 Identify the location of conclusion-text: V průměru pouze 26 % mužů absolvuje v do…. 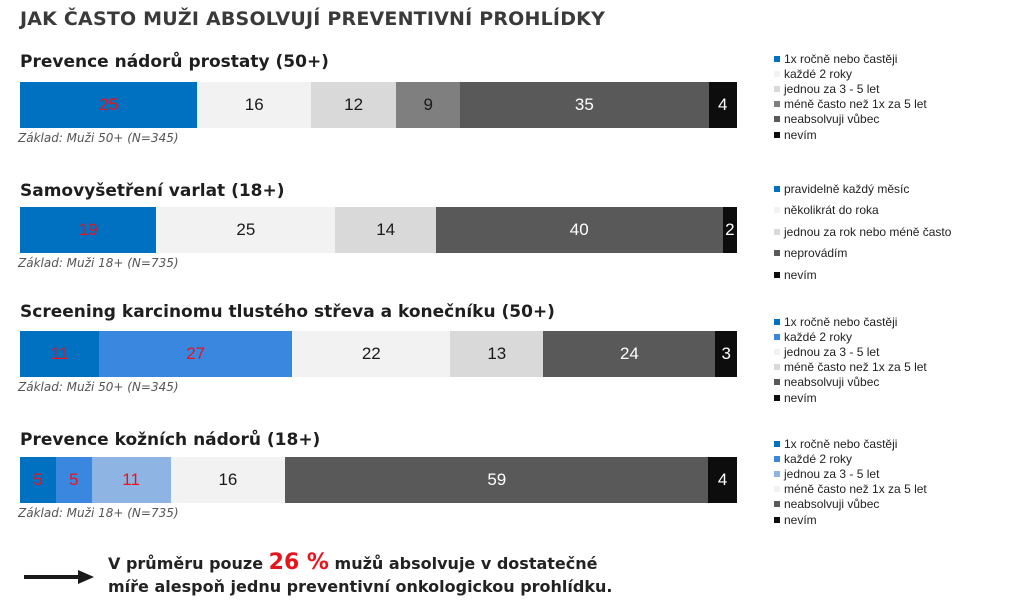
(360, 574).